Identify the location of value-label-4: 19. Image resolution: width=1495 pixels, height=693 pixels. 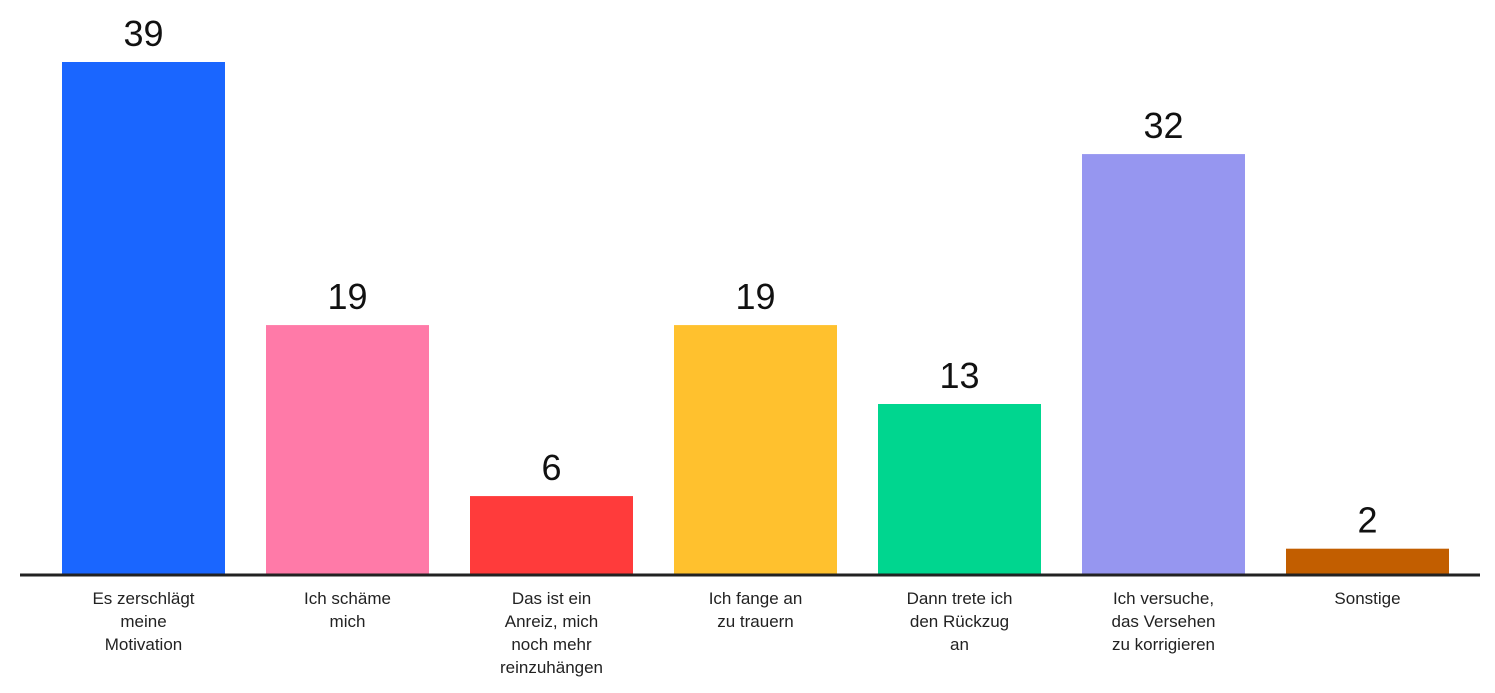
(755, 296).